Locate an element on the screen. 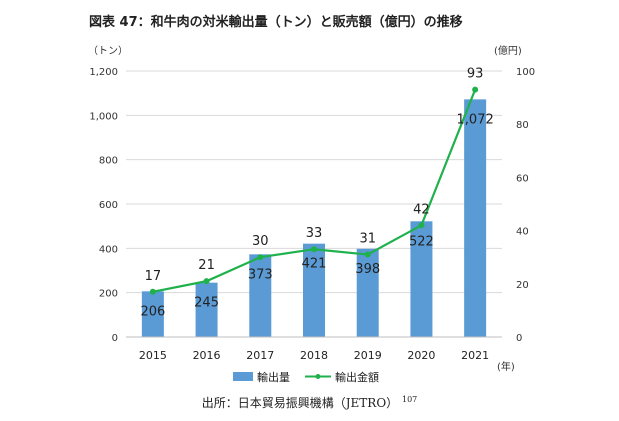  right-tick-label: 60 is located at coordinates (522, 178).